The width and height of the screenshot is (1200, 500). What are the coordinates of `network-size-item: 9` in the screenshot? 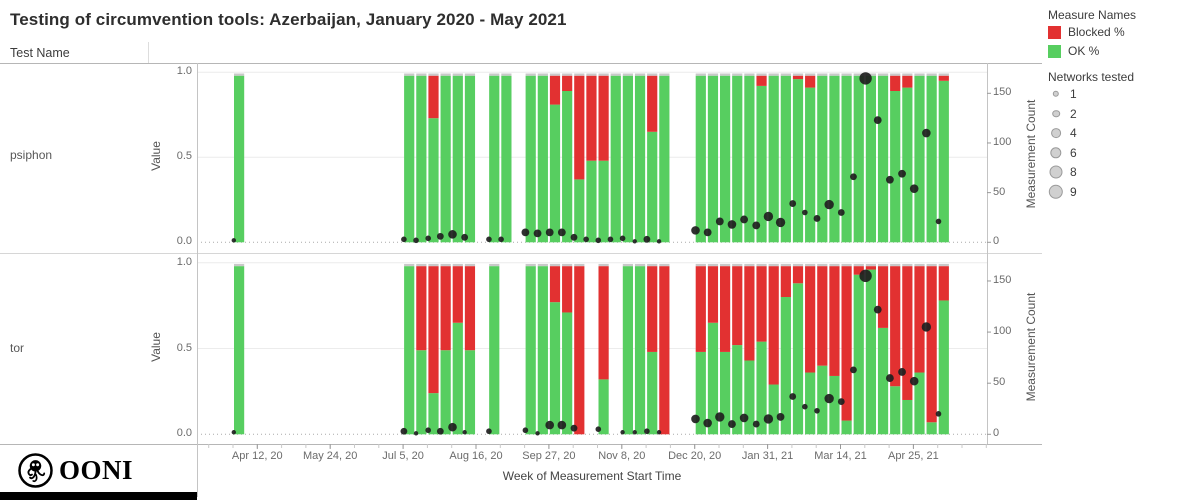 It's located at (1062, 192).